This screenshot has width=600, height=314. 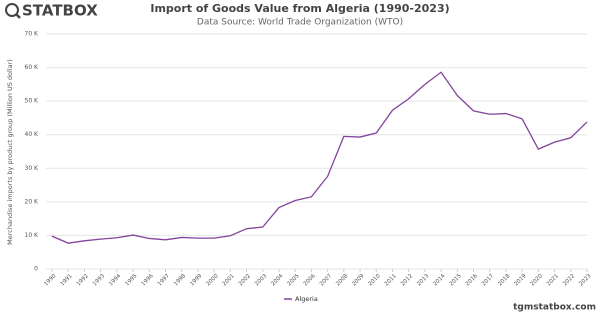 I want to click on y-tick-label: 0, so click(x=36, y=269).